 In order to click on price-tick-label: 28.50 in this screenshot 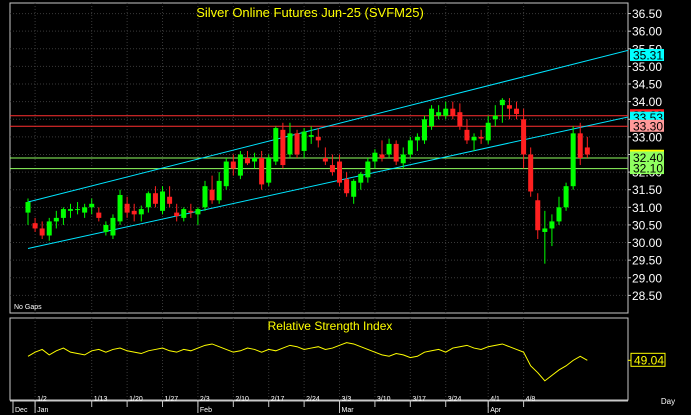, I will do `click(647, 296)`.